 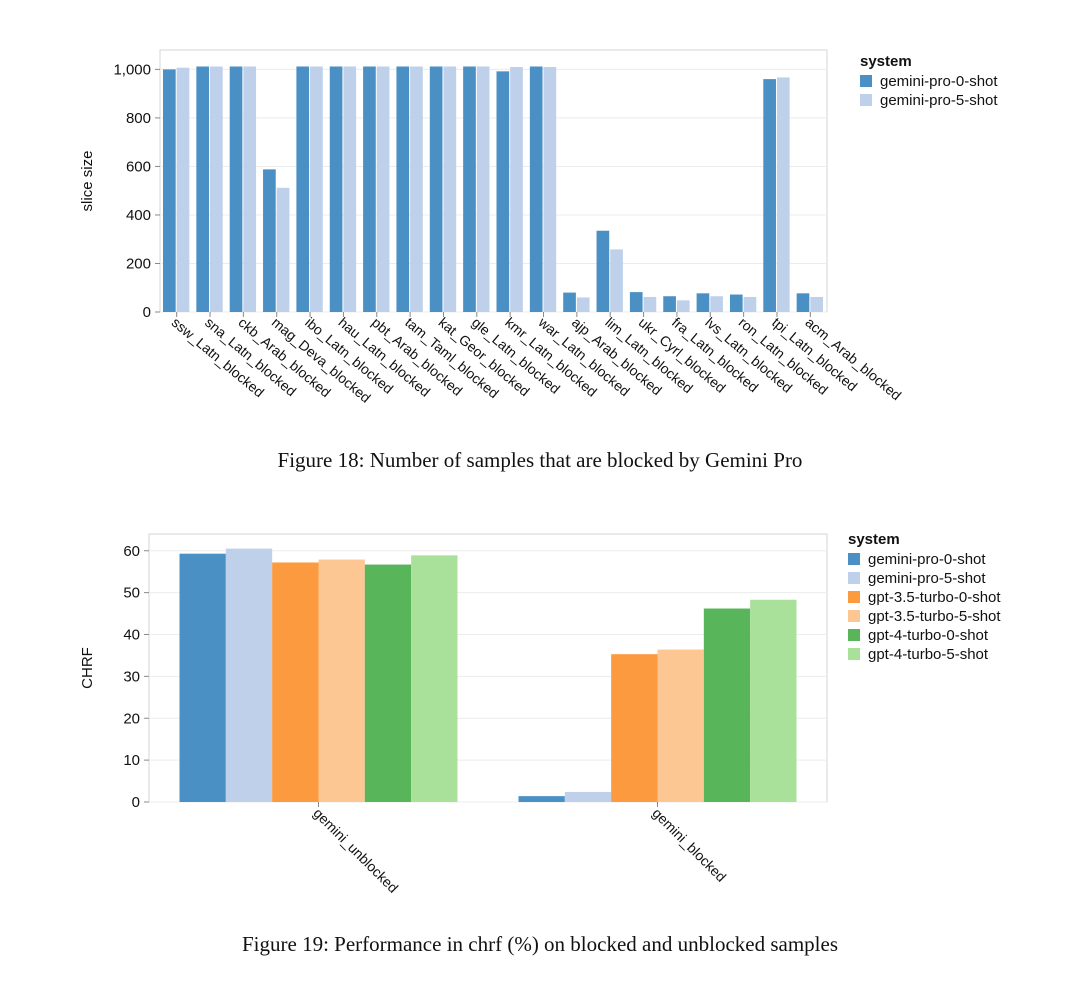 What do you see at coordinates (928, 635) in the screenshot?
I see `chart2-legend-label: gpt-4-turbo-0-shot` at bounding box center [928, 635].